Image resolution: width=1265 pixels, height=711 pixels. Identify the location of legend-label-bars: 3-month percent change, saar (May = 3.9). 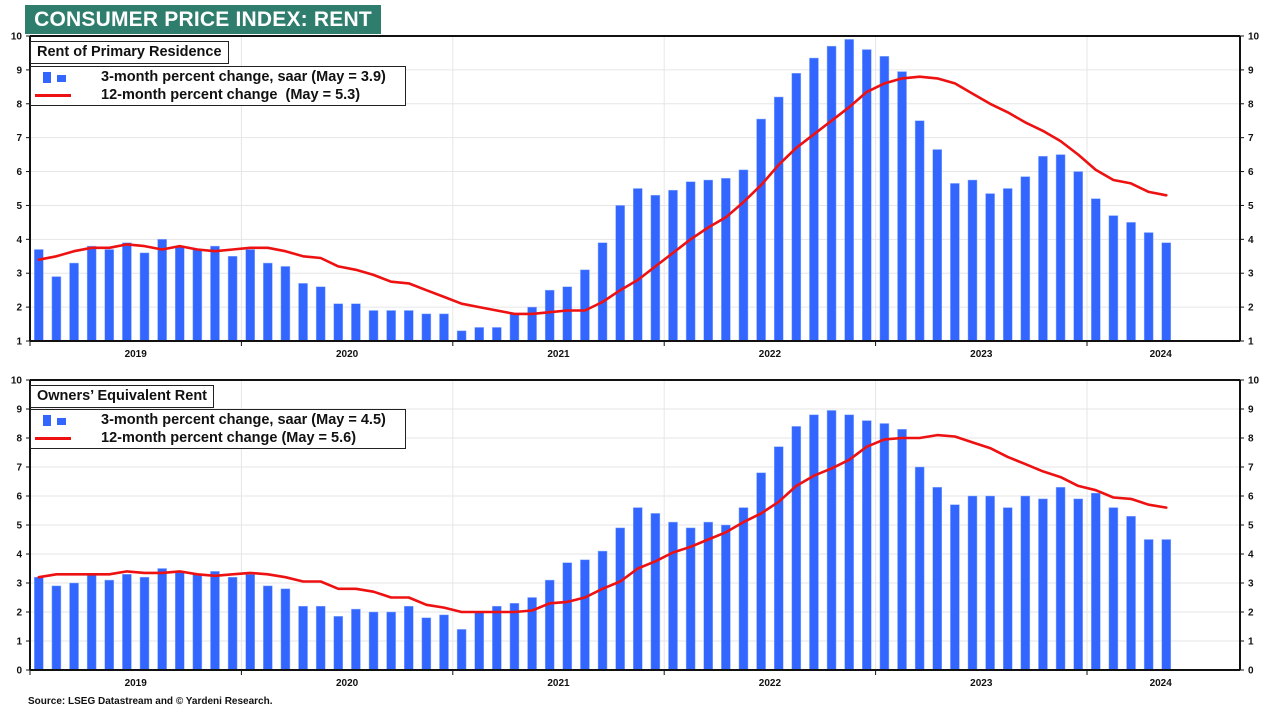
(243, 77).